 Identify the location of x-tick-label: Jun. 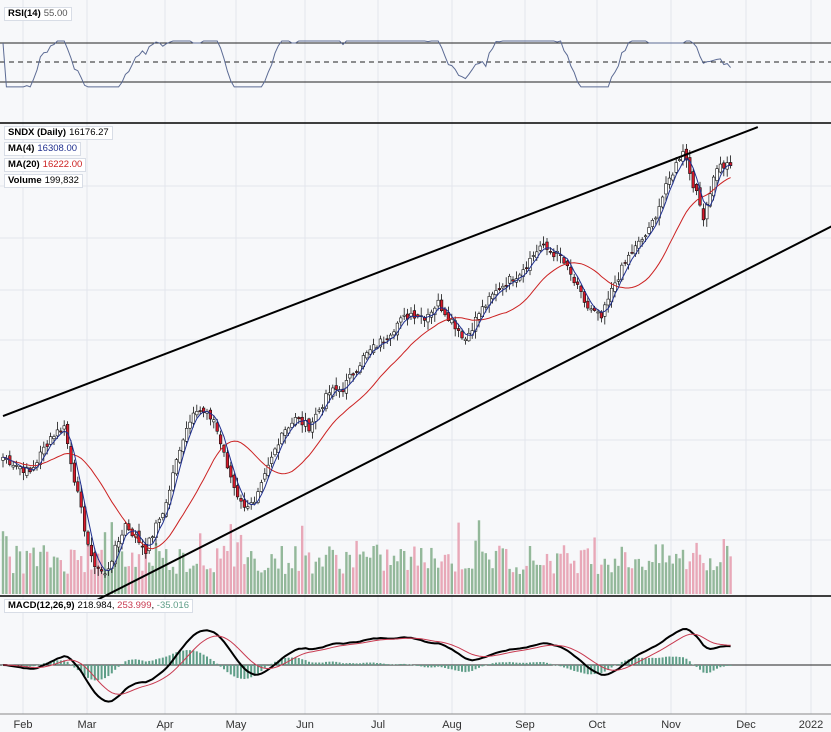
(305, 725).